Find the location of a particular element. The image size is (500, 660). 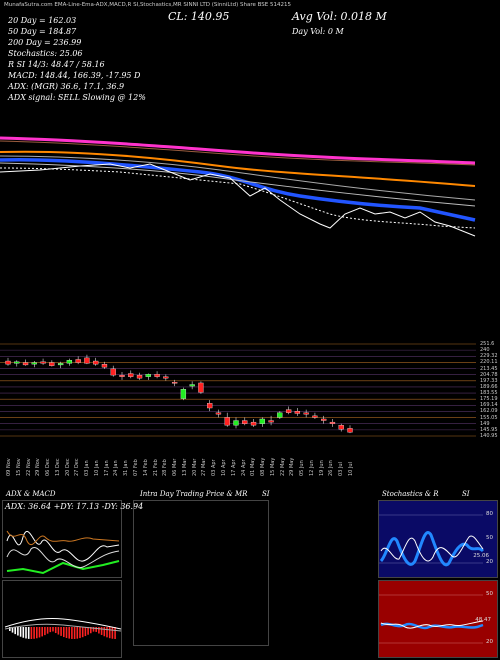

date-label: 24 Apr is located at coordinates (243, 467).